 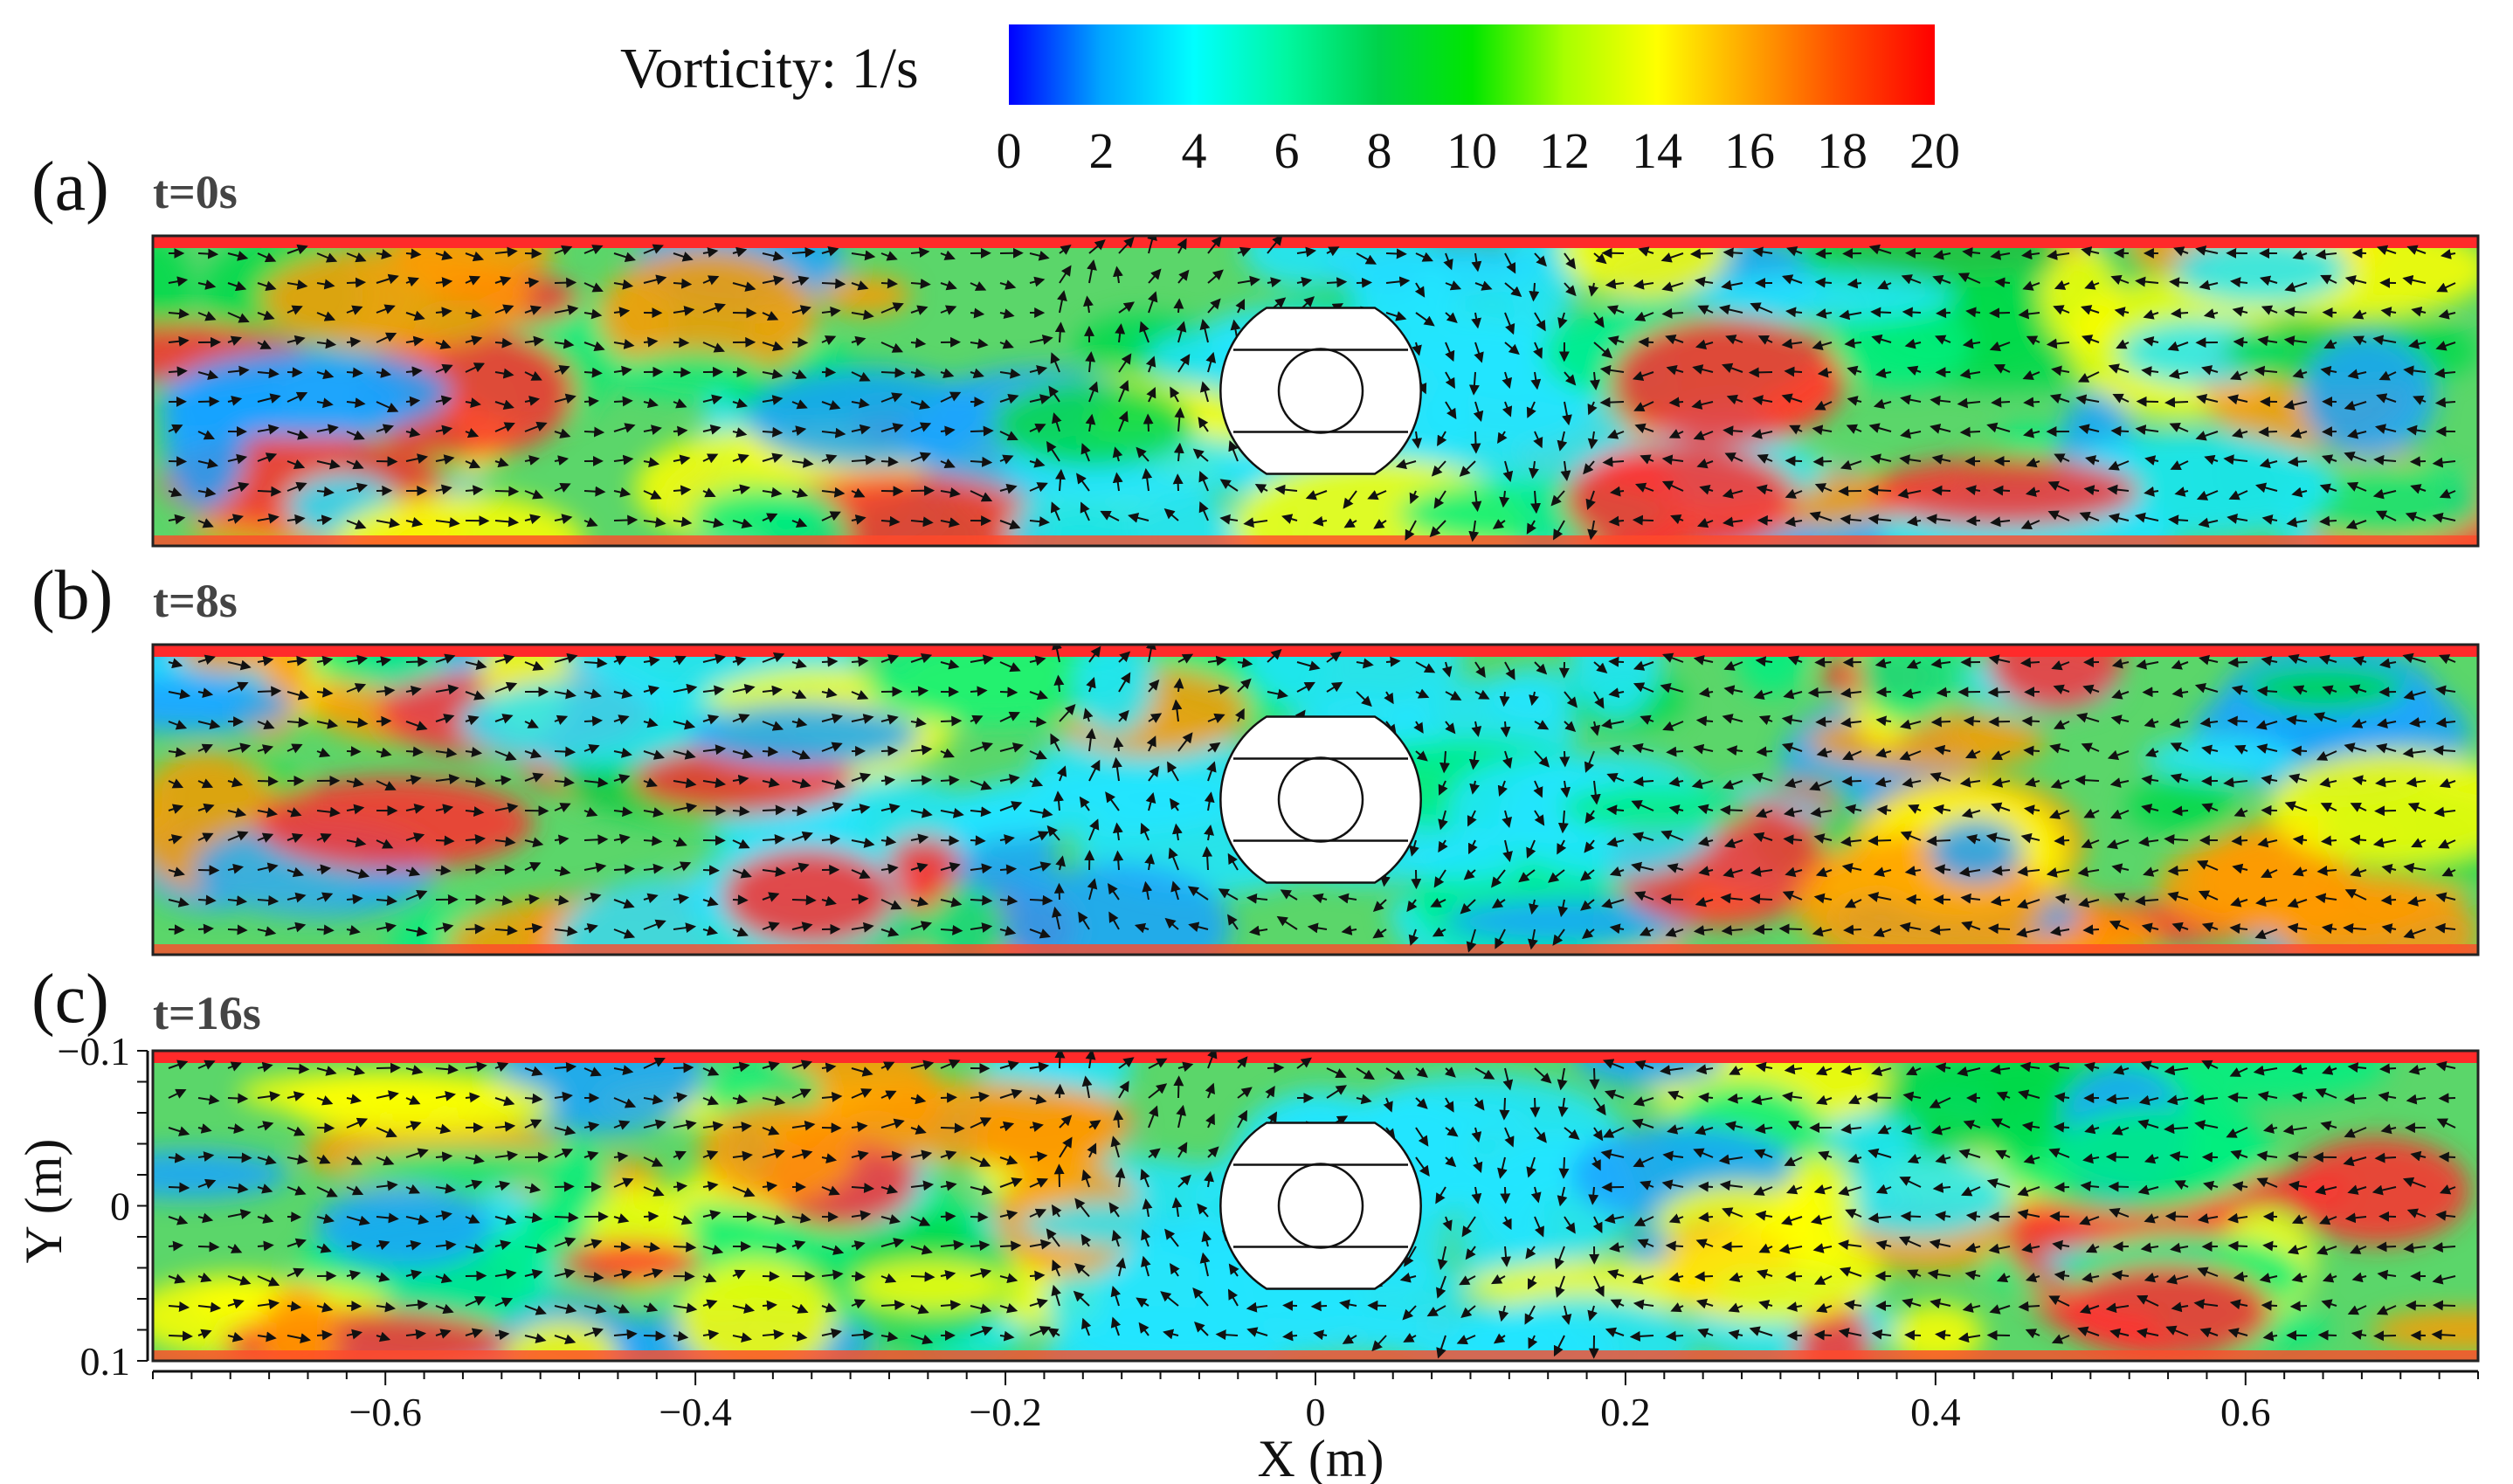 What do you see at coordinates (195, 192) in the screenshot?
I see `panel-a-time: t=0s` at bounding box center [195, 192].